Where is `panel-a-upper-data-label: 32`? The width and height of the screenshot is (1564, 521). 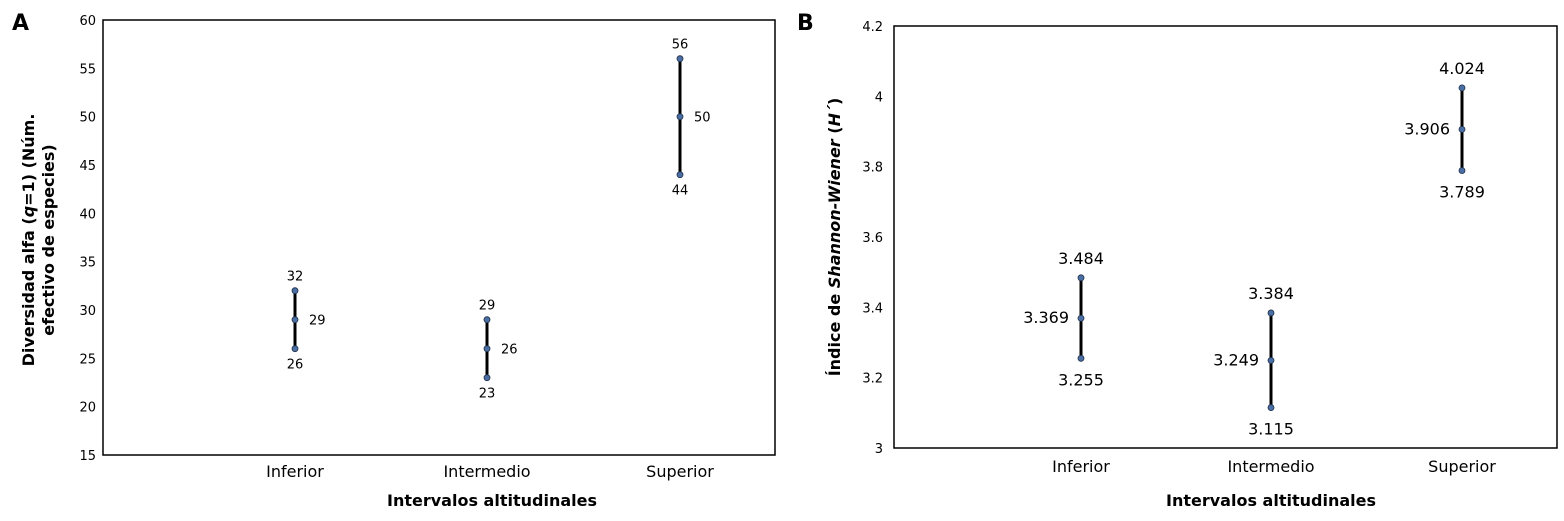
panel-a-upper-data-label: 32 is located at coordinates (295, 277).